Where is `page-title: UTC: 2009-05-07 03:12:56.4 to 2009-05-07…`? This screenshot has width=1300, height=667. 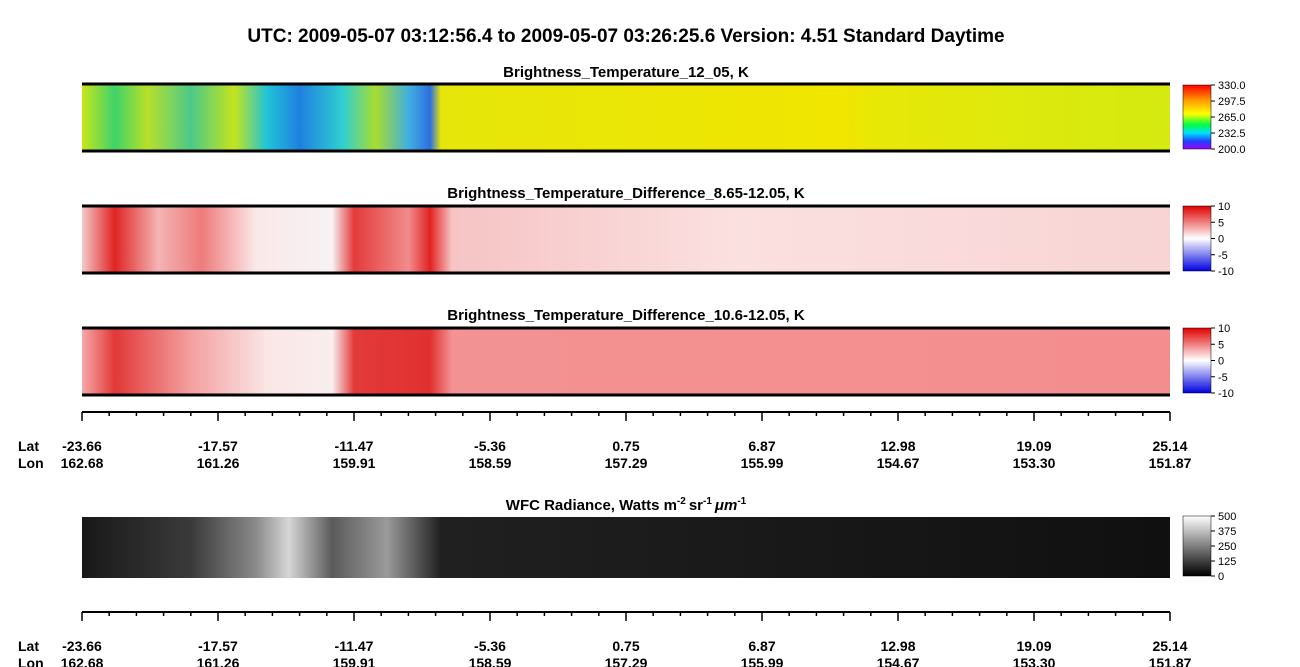
page-title: UTC: 2009-05-07 03:12:56.4 to 2009-05-07… is located at coordinates (625, 36).